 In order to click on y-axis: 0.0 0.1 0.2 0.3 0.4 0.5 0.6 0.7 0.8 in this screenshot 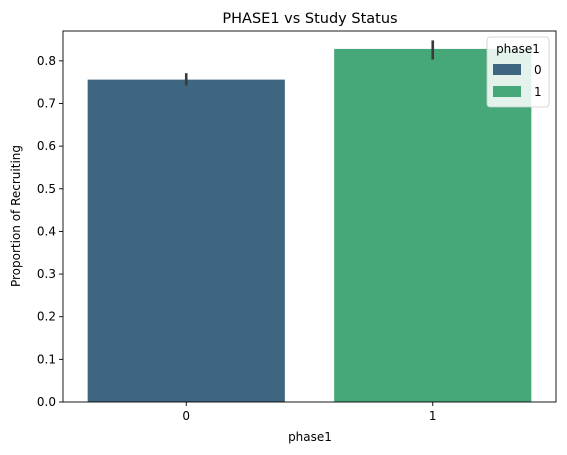, I will do `click(50, 231)`.